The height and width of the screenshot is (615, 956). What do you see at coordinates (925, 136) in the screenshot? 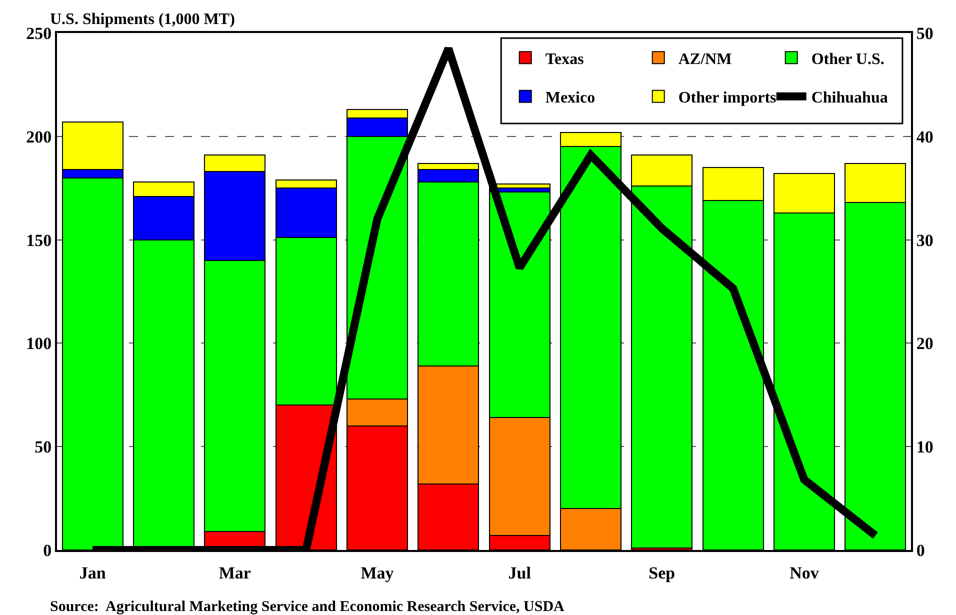
I see `y2-tick-label: 40` at bounding box center [925, 136].